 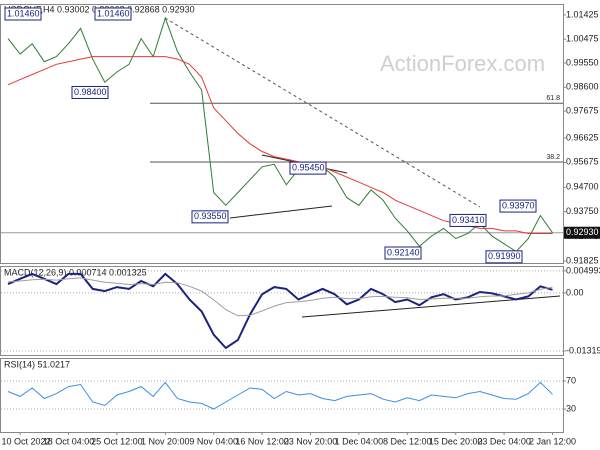 What do you see at coordinates (213, 441) in the screenshot?
I see `x-tick-label: 9 Nov 04:00` at bounding box center [213, 441].